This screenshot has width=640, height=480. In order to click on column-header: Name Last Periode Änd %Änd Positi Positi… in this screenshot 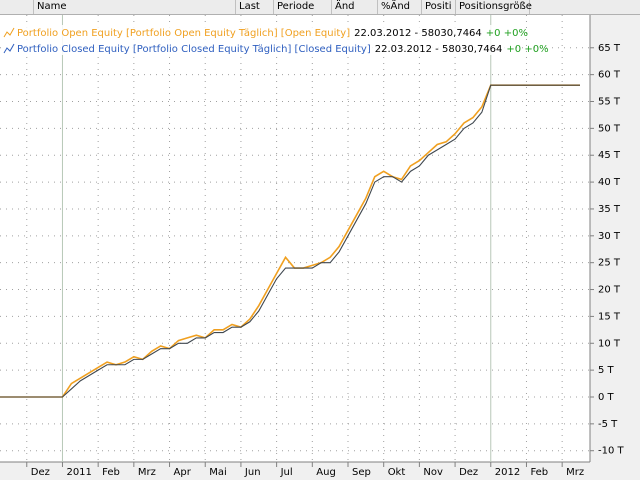, I will do `click(320, 7)`.